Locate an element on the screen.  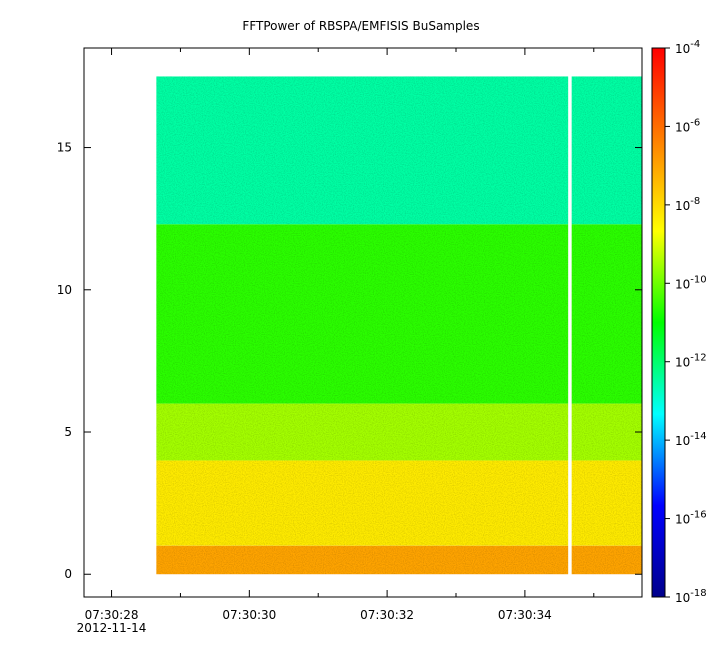
x-tick-label-1: 07:30:30 is located at coordinates (249, 615).